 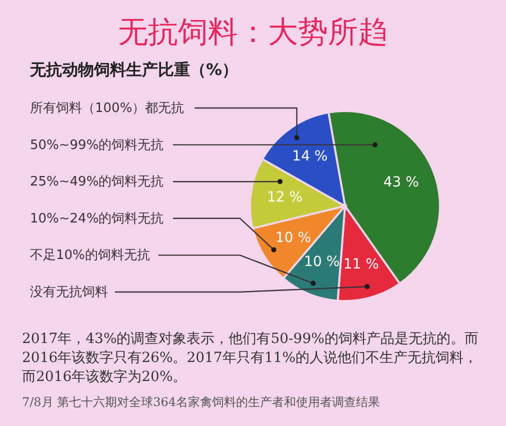 I want to click on slice-label: 没有无抗饲料, so click(x=69, y=292).